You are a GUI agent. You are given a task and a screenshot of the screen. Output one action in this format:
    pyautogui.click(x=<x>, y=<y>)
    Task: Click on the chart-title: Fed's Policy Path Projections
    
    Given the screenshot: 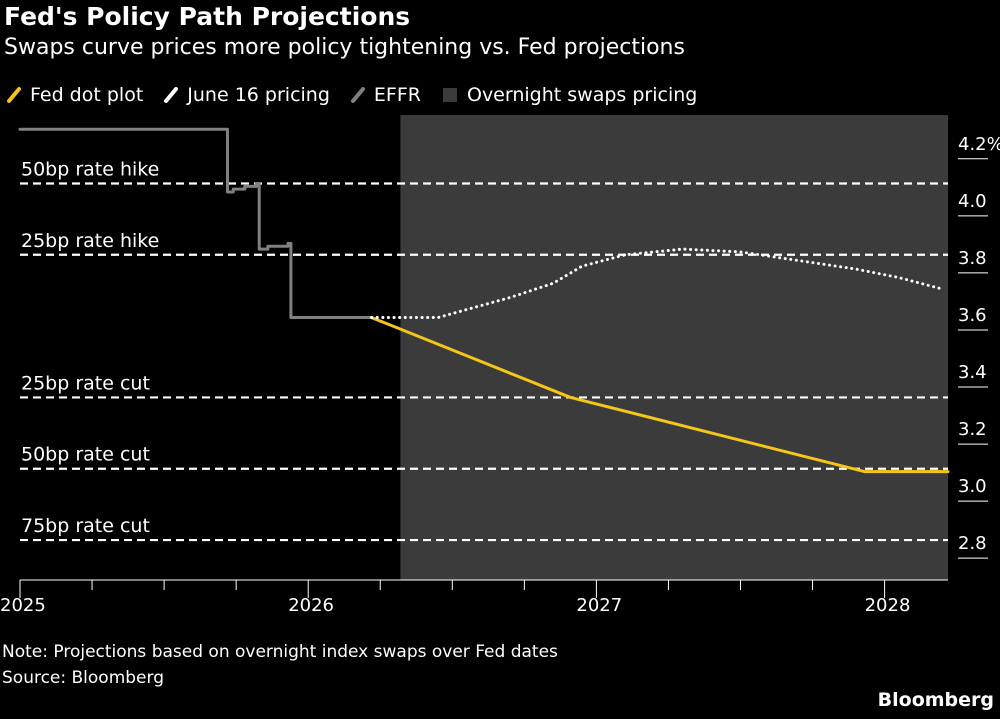 What is the action you would take?
    pyautogui.click(x=207, y=16)
    